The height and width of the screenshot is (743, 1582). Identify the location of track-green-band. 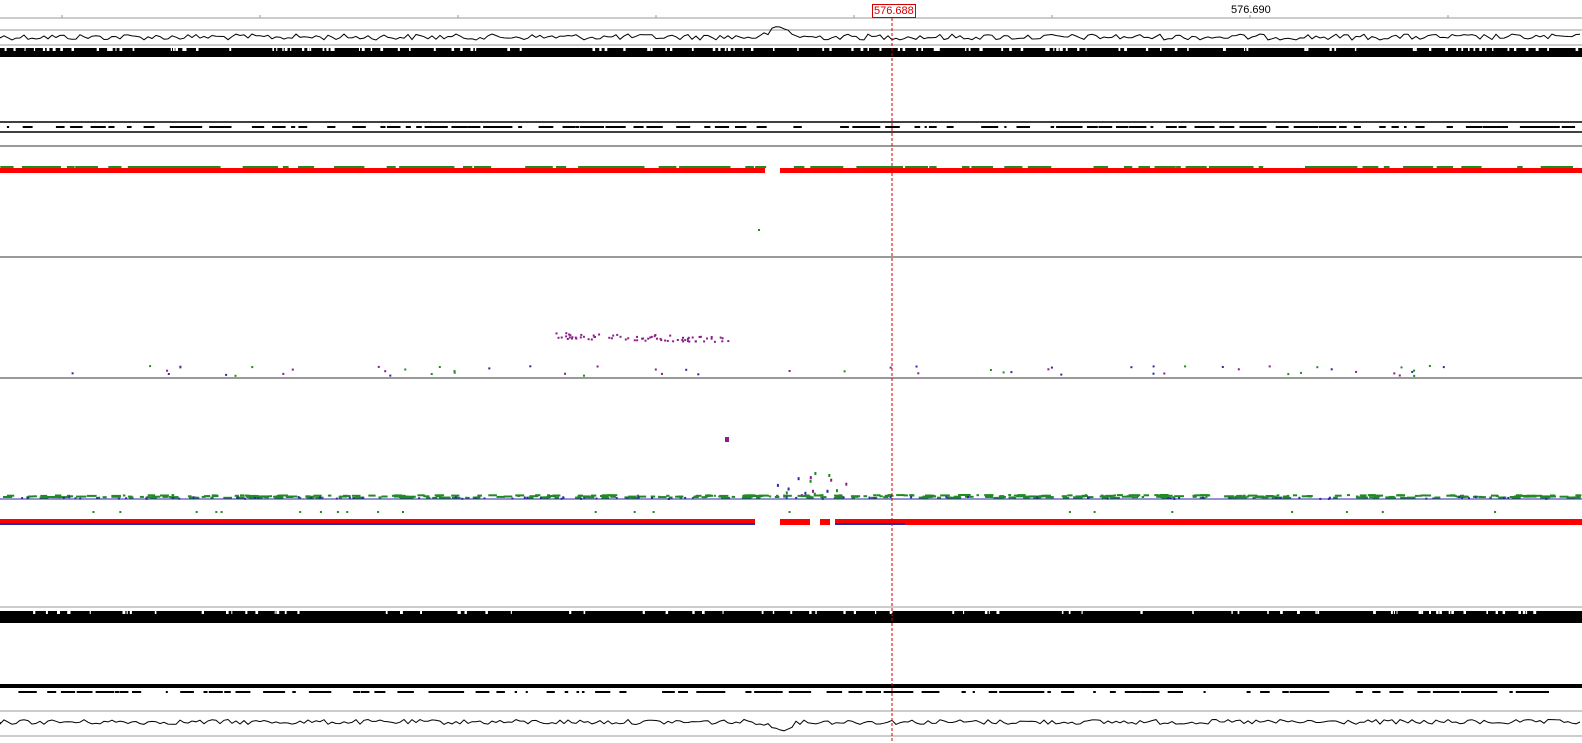
(791, 468).